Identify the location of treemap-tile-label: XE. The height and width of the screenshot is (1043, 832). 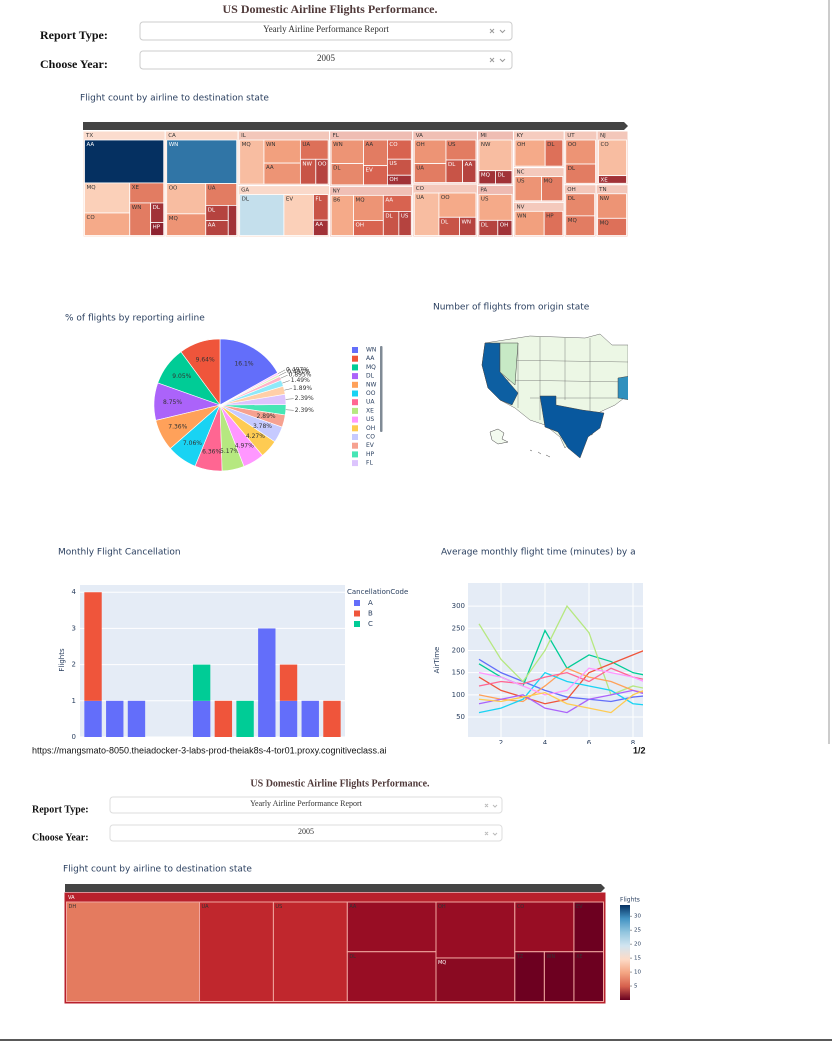
(136, 188).